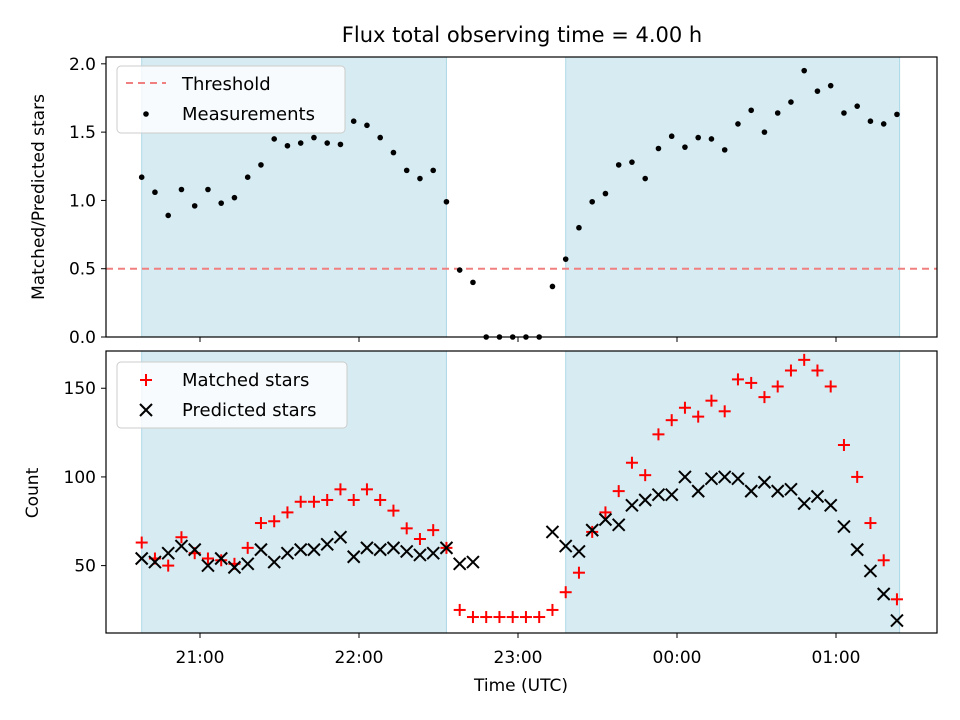  I want to click on x-tick-label: 00:00, so click(677, 658).